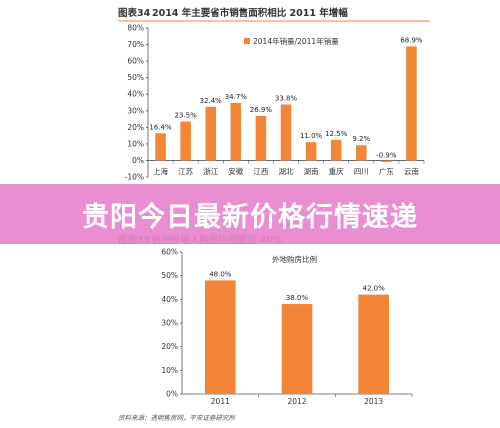  I want to click on chart1-category-label: 云南, so click(411, 171).